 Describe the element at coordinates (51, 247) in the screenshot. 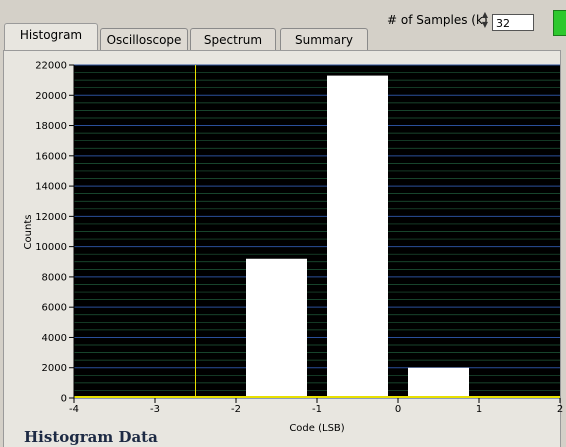

I see `y-tick-label: 10000` at that location.